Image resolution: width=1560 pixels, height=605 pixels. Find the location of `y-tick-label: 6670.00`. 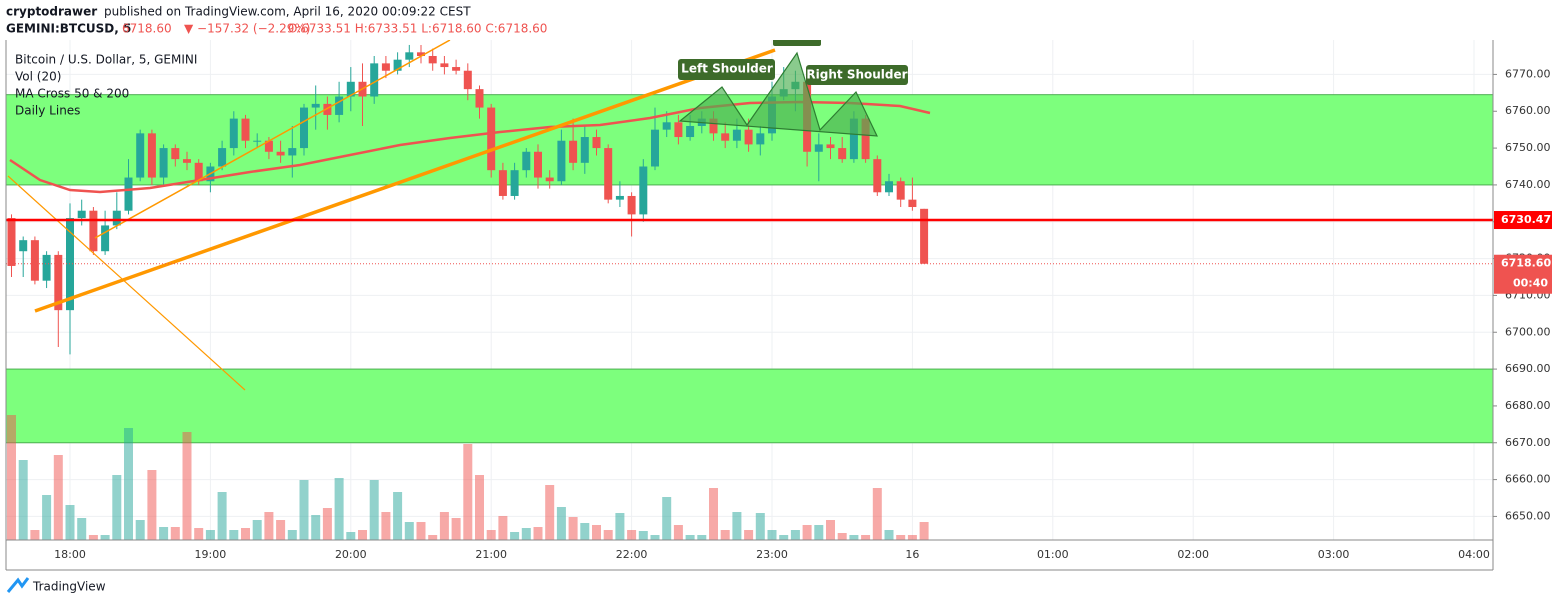

y-tick-label: 6670.00 is located at coordinates (1528, 442).